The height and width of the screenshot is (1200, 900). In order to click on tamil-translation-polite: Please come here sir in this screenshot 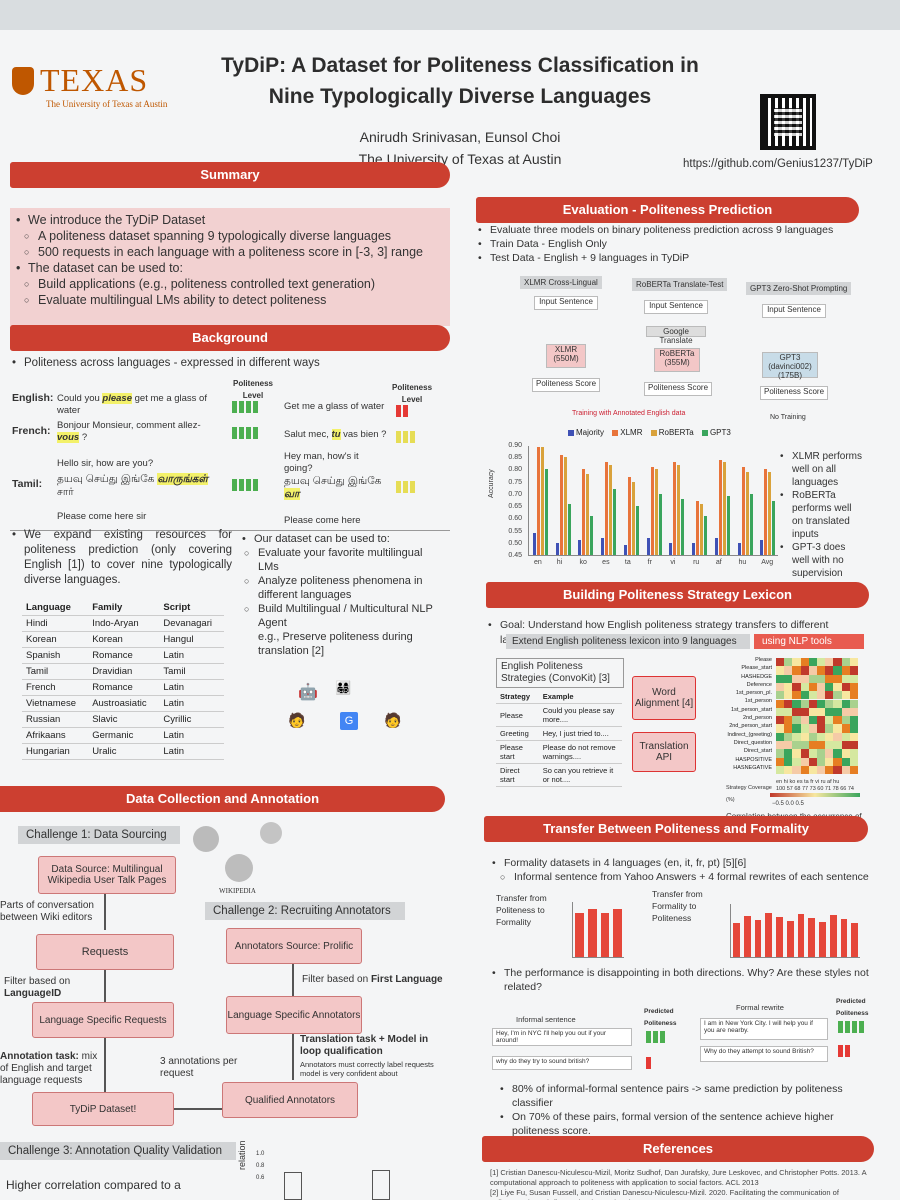, I will do `click(102, 516)`.